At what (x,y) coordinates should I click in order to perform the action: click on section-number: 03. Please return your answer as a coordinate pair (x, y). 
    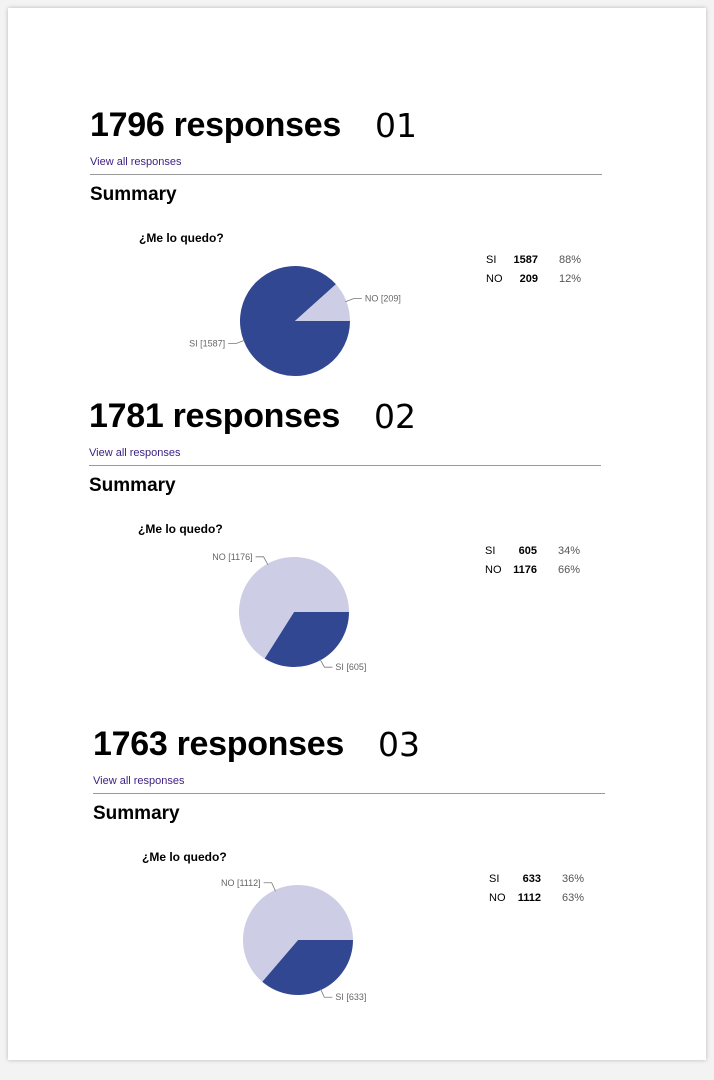
    Looking at the image, I should click on (399, 744).